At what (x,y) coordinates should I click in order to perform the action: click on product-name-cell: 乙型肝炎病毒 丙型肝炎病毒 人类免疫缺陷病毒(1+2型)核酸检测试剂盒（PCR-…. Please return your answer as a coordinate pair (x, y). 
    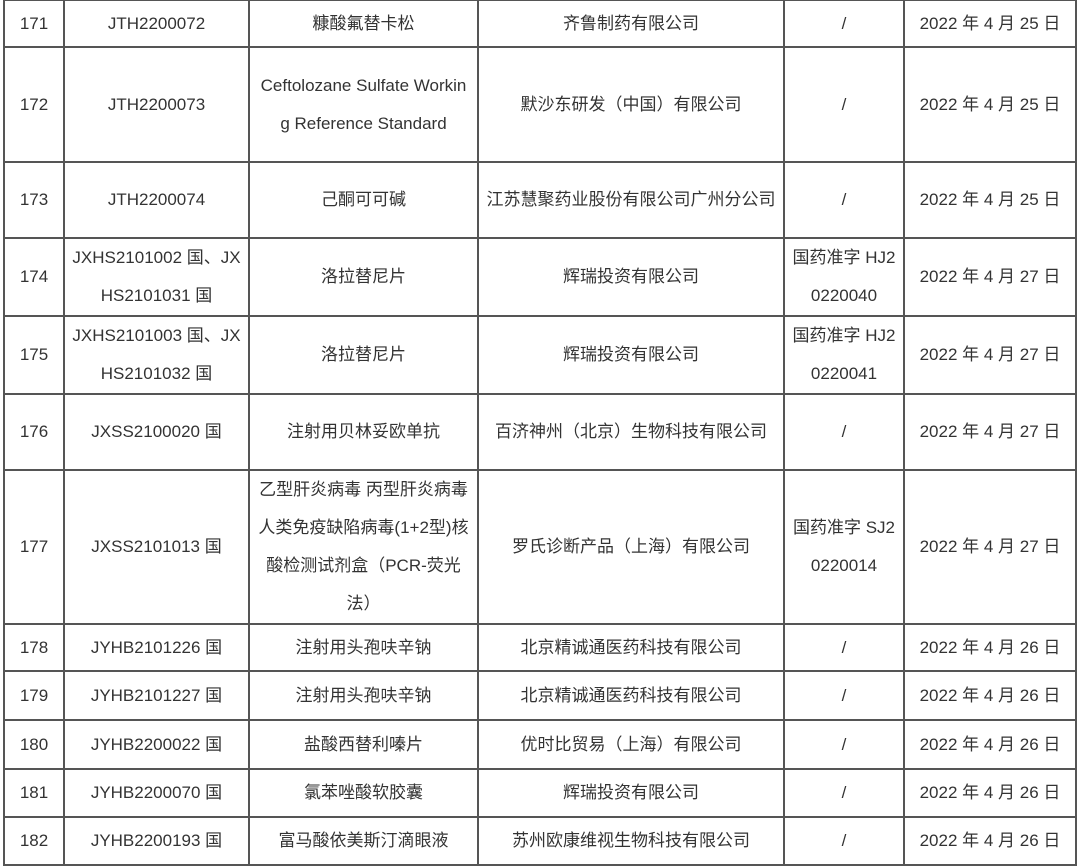
    Looking at the image, I should click on (363, 547).